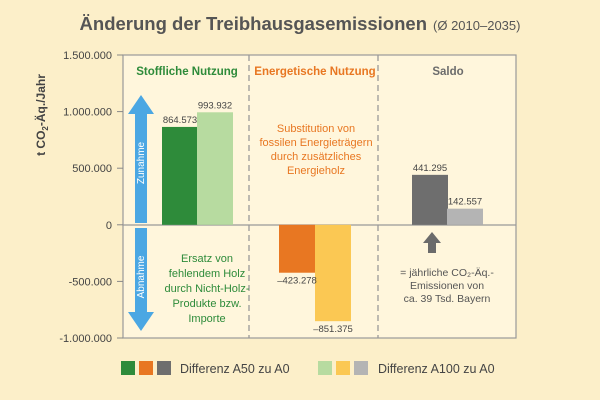  What do you see at coordinates (85, 339) in the screenshot?
I see `y-tick-label: -1.000.000` at bounding box center [85, 339].